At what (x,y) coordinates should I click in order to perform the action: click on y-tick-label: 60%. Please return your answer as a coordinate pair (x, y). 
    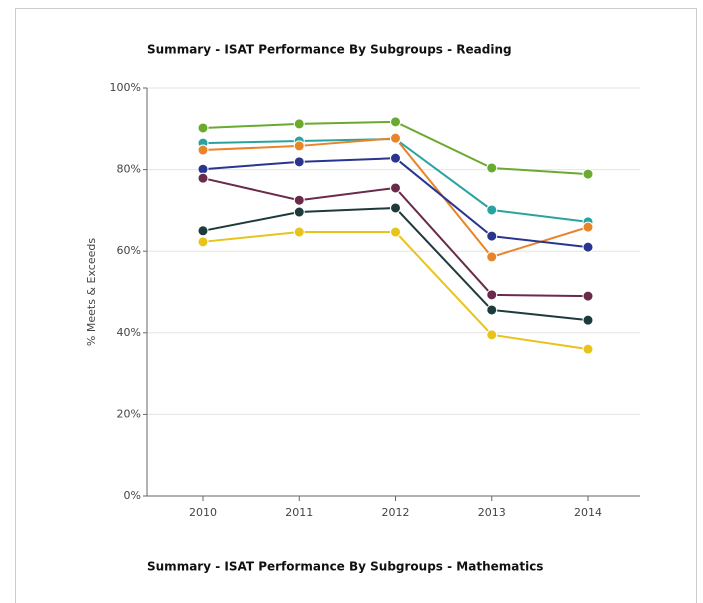
    Looking at the image, I should click on (129, 250).